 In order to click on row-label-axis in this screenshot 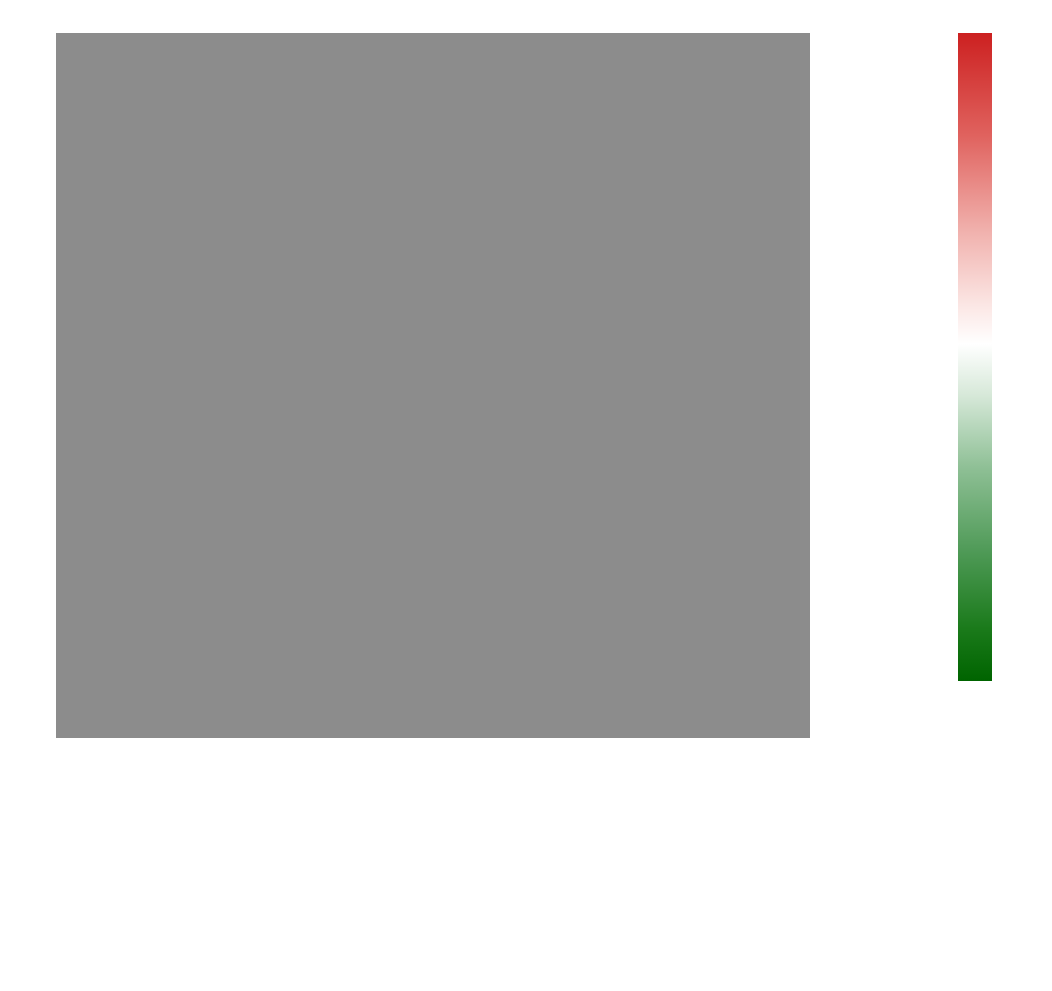, I will do `click(886, 385)`.